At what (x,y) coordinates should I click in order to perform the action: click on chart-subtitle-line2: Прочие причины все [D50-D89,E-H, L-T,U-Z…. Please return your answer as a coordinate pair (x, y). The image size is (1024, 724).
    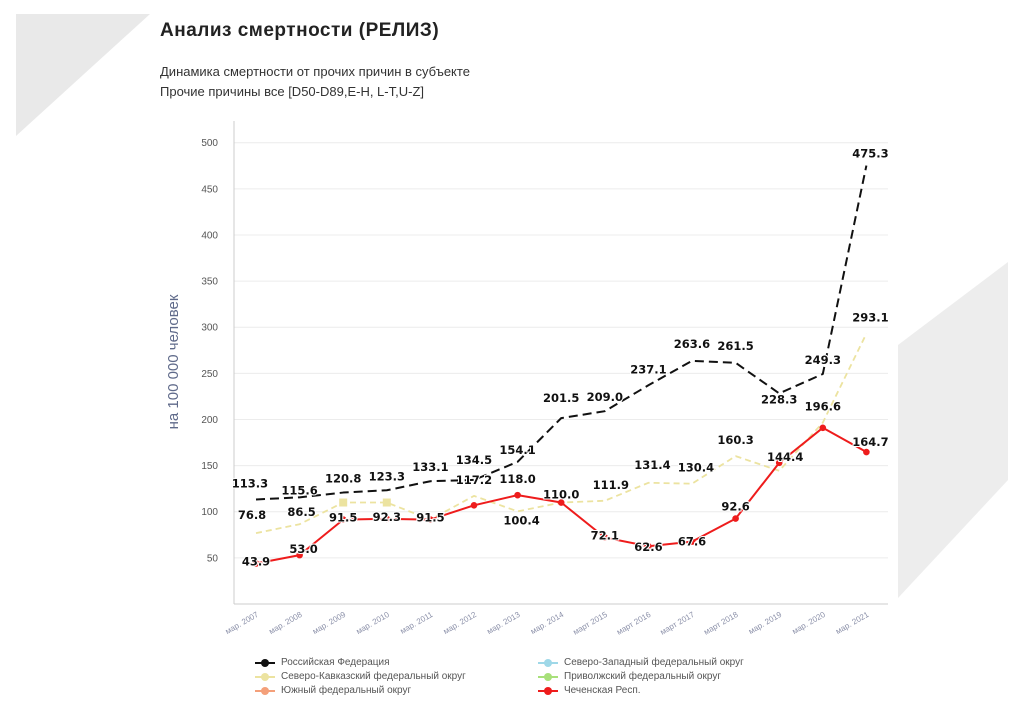
    Looking at the image, I should click on (292, 91).